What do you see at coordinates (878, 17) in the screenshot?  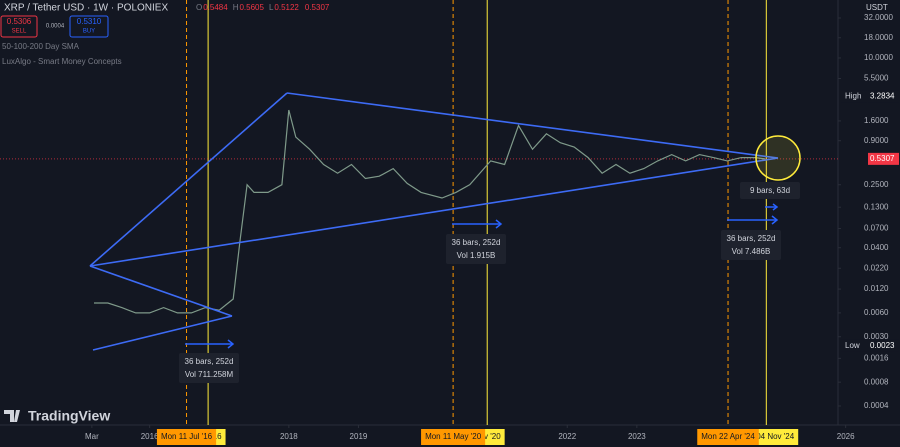 I see `y-tick-label: 32.0000` at bounding box center [878, 17].